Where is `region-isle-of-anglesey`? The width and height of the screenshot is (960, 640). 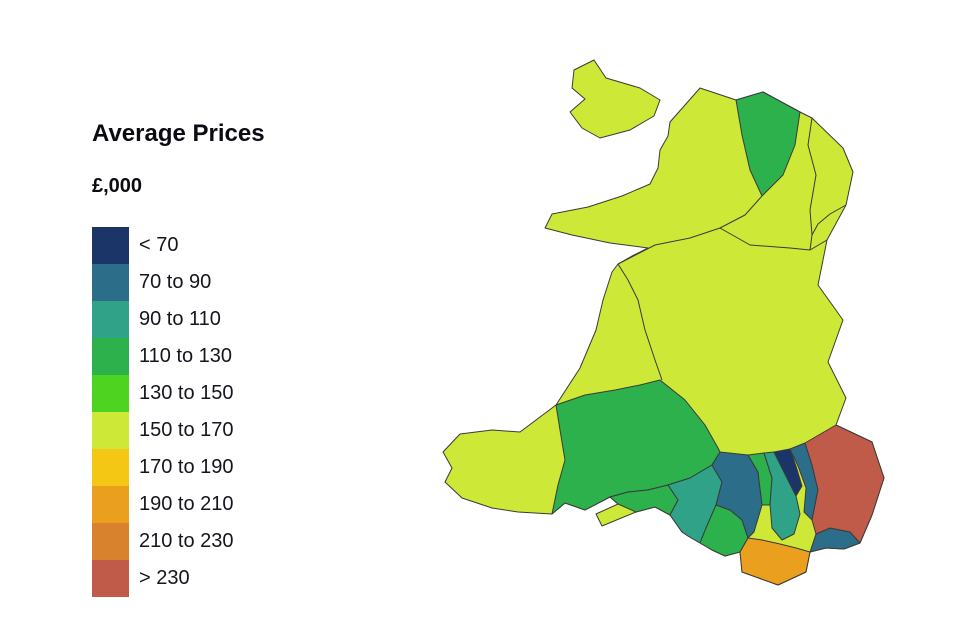
region-isle-of-anglesey is located at coordinates (615, 99).